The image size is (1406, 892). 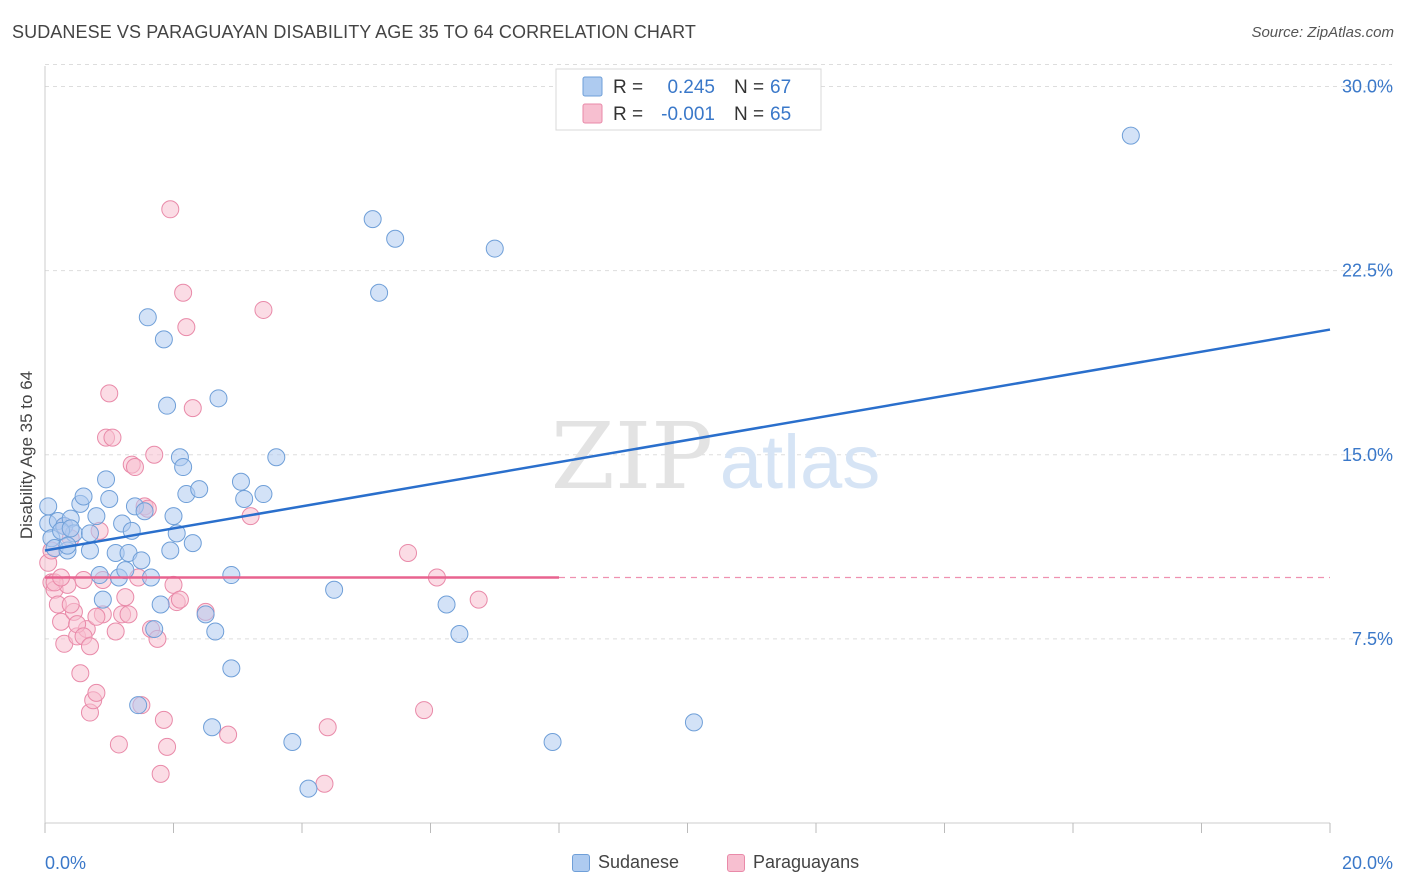 What do you see at coordinates (1367, 455) in the screenshot?
I see `y-tick-label: 15.0%` at bounding box center [1367, 455].